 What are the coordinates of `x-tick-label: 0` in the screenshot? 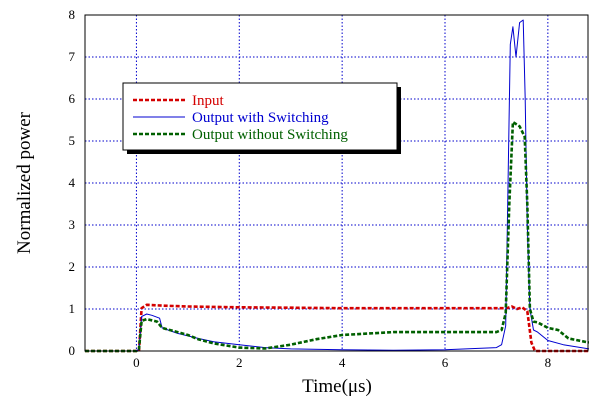 It's located at (136, 362).